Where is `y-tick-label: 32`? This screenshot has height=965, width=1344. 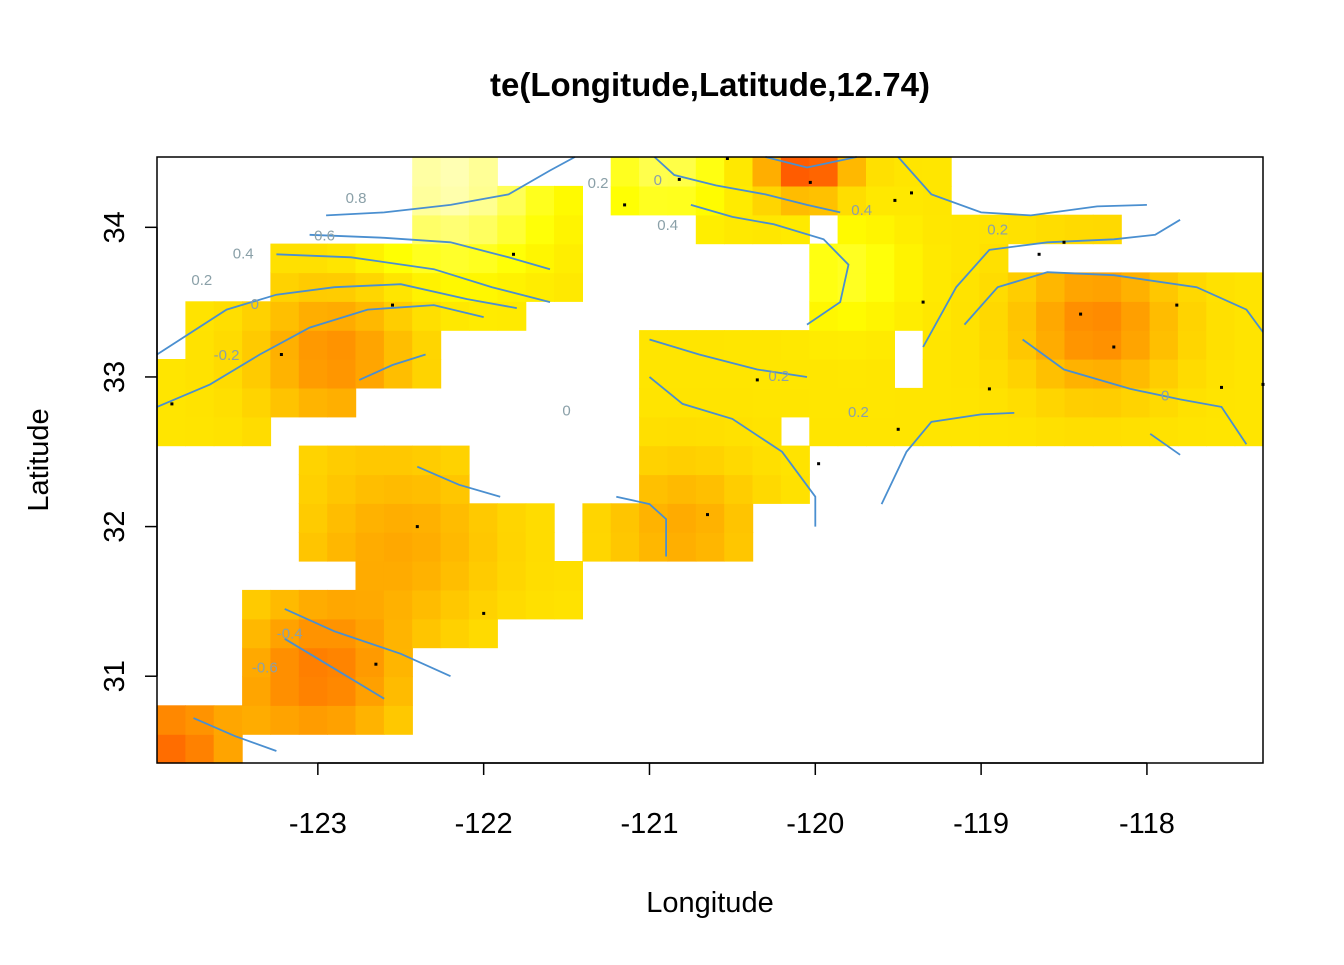
y-tick-label: 32 is located at coordinates (115, 526).